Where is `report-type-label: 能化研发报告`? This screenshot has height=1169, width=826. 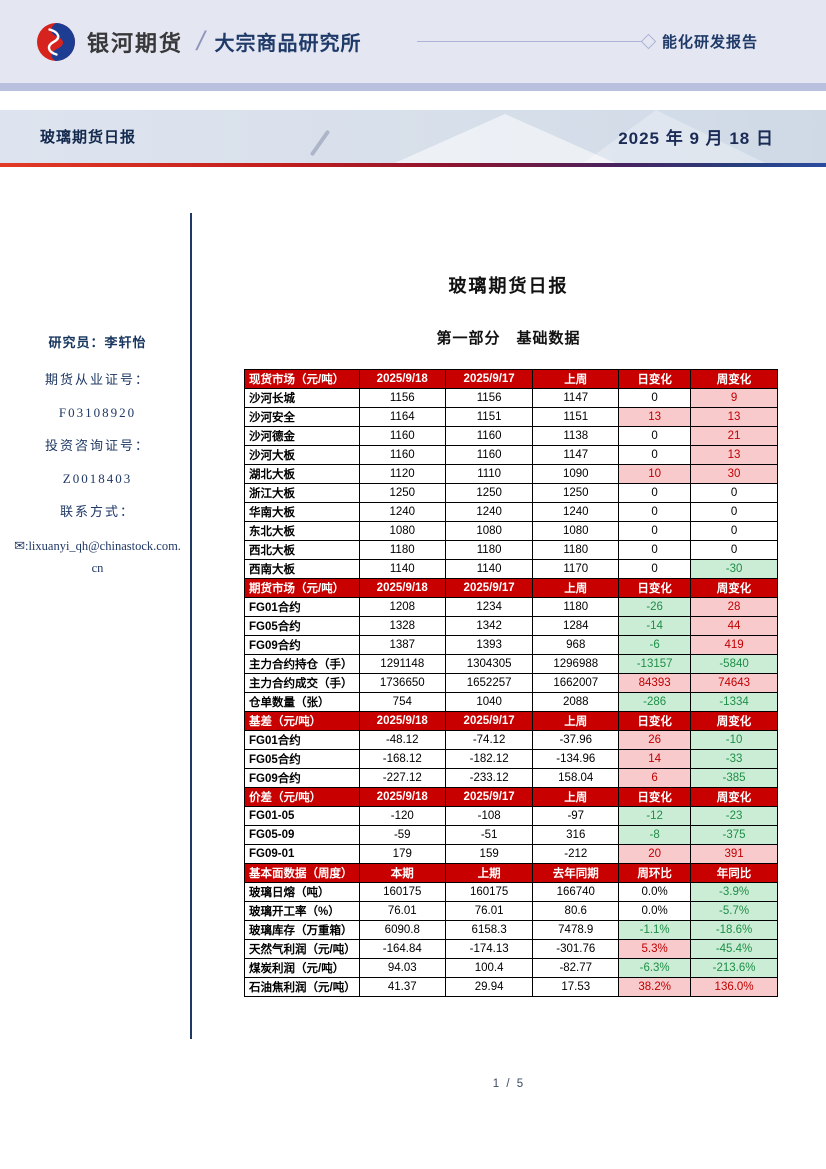
report-type-label: 能化研发报告 is located at coordinates (709, 42).